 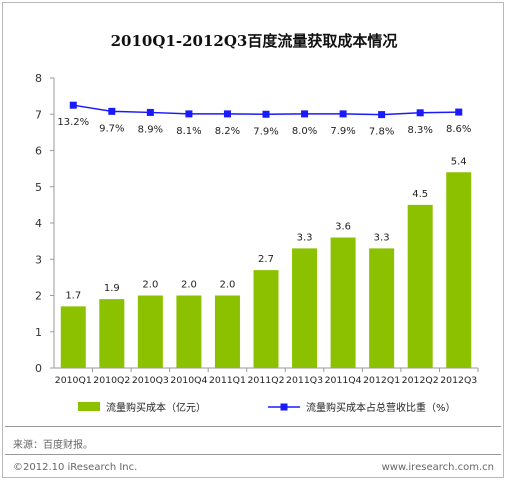 What do you see at coordinates (381, 381) in the screenshot?
I see `x-tick-label: 2012Q1` at bounding box center [381, 381].